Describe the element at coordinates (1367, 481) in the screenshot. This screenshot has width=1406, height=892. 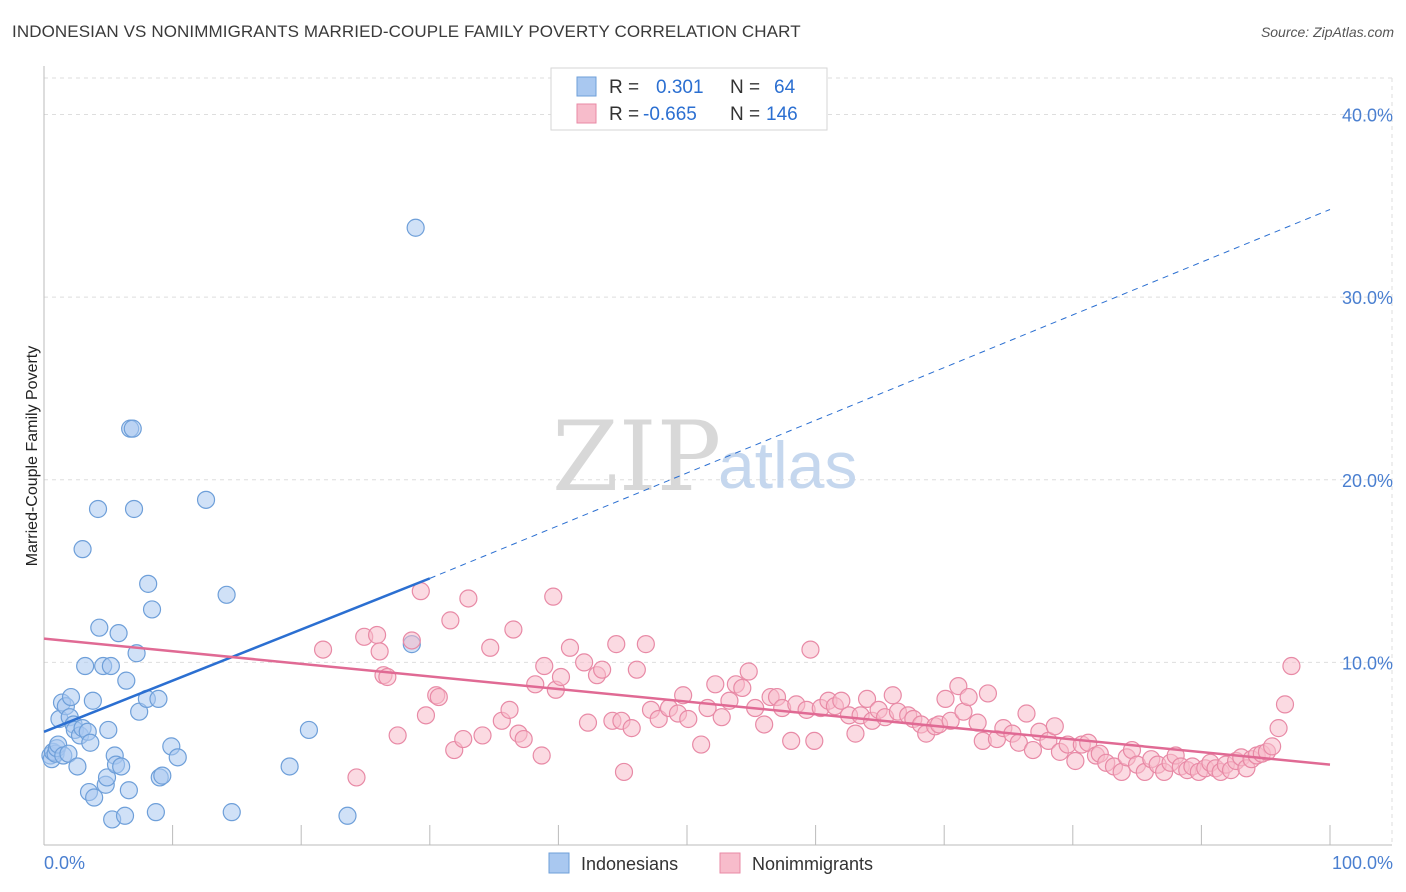
I see `y-tick-label-1: 20.0%` at that location.